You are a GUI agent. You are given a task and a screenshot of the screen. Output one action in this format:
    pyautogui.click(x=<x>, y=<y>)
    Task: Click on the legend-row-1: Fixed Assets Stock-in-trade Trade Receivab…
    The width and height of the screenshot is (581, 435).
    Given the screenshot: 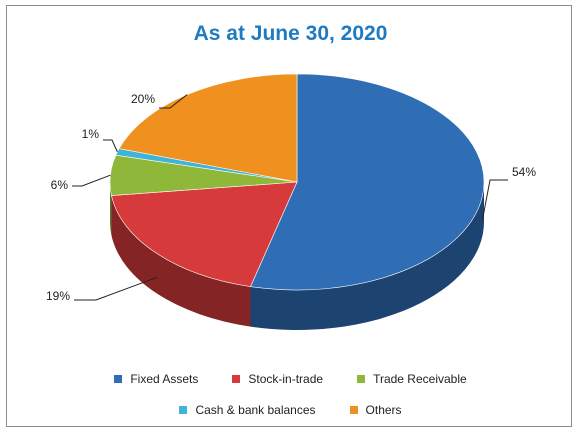 What is the action you would take?
    pyautogui.click(x=290, y=379)
    